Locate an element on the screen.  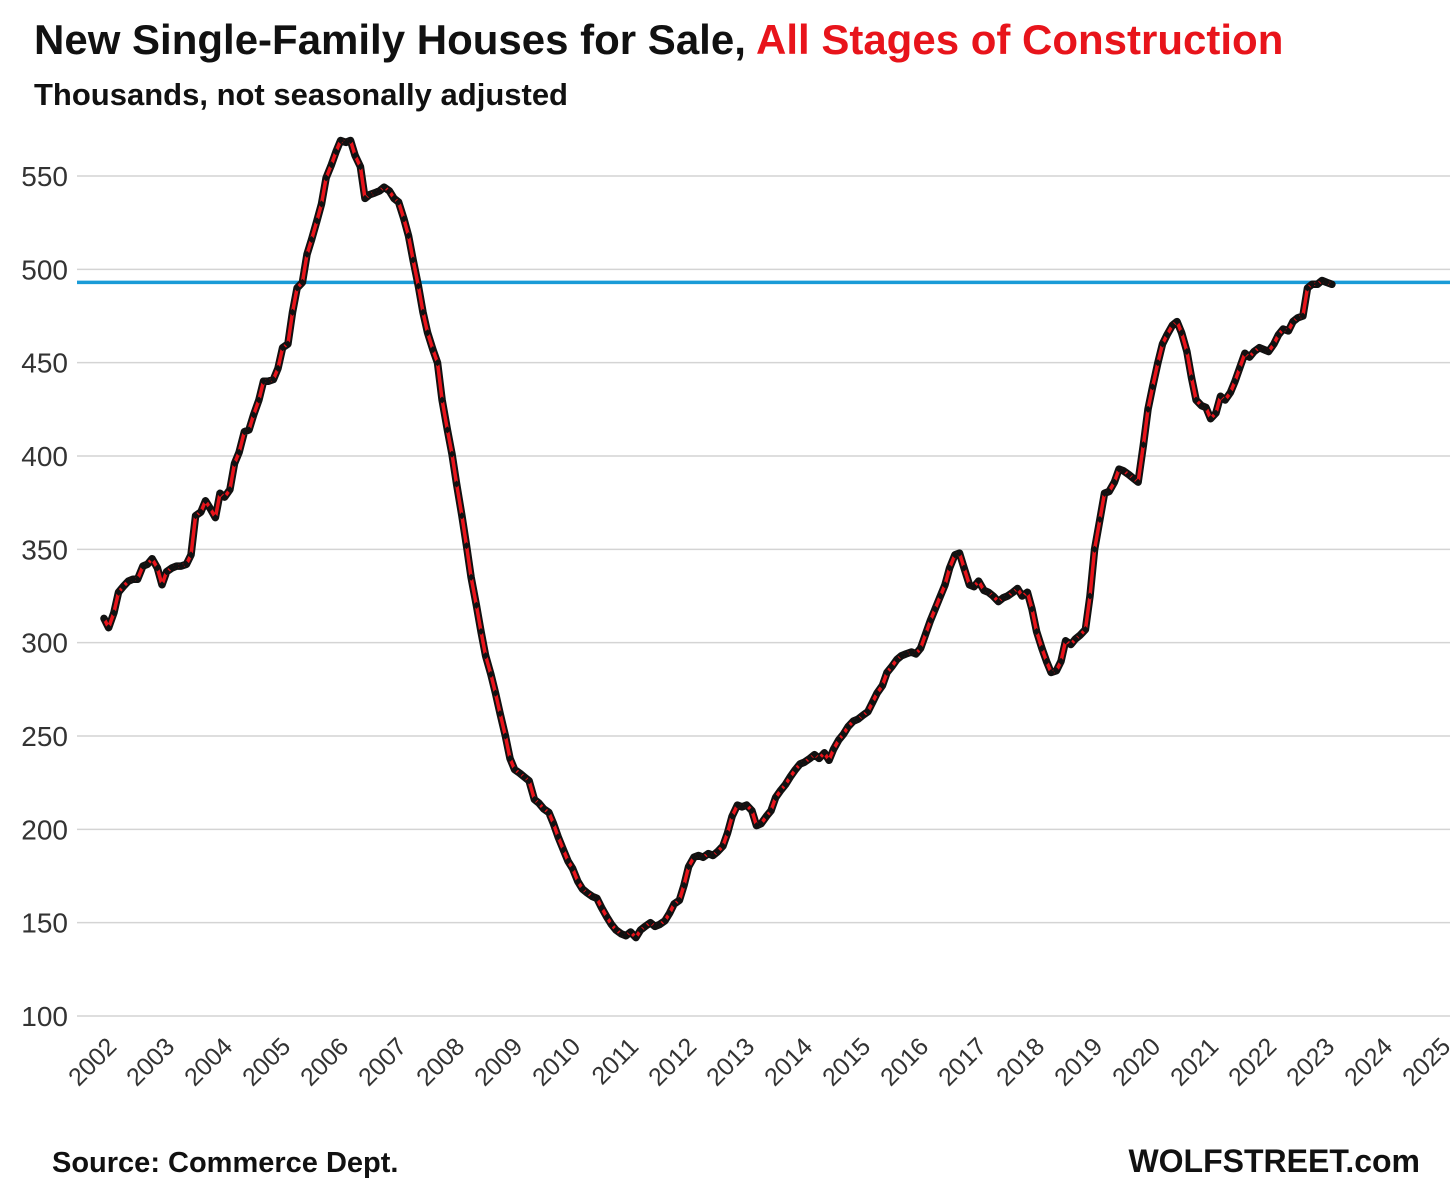
x-tick-label-2006: 2006 is located at coordinates (324, 1061).